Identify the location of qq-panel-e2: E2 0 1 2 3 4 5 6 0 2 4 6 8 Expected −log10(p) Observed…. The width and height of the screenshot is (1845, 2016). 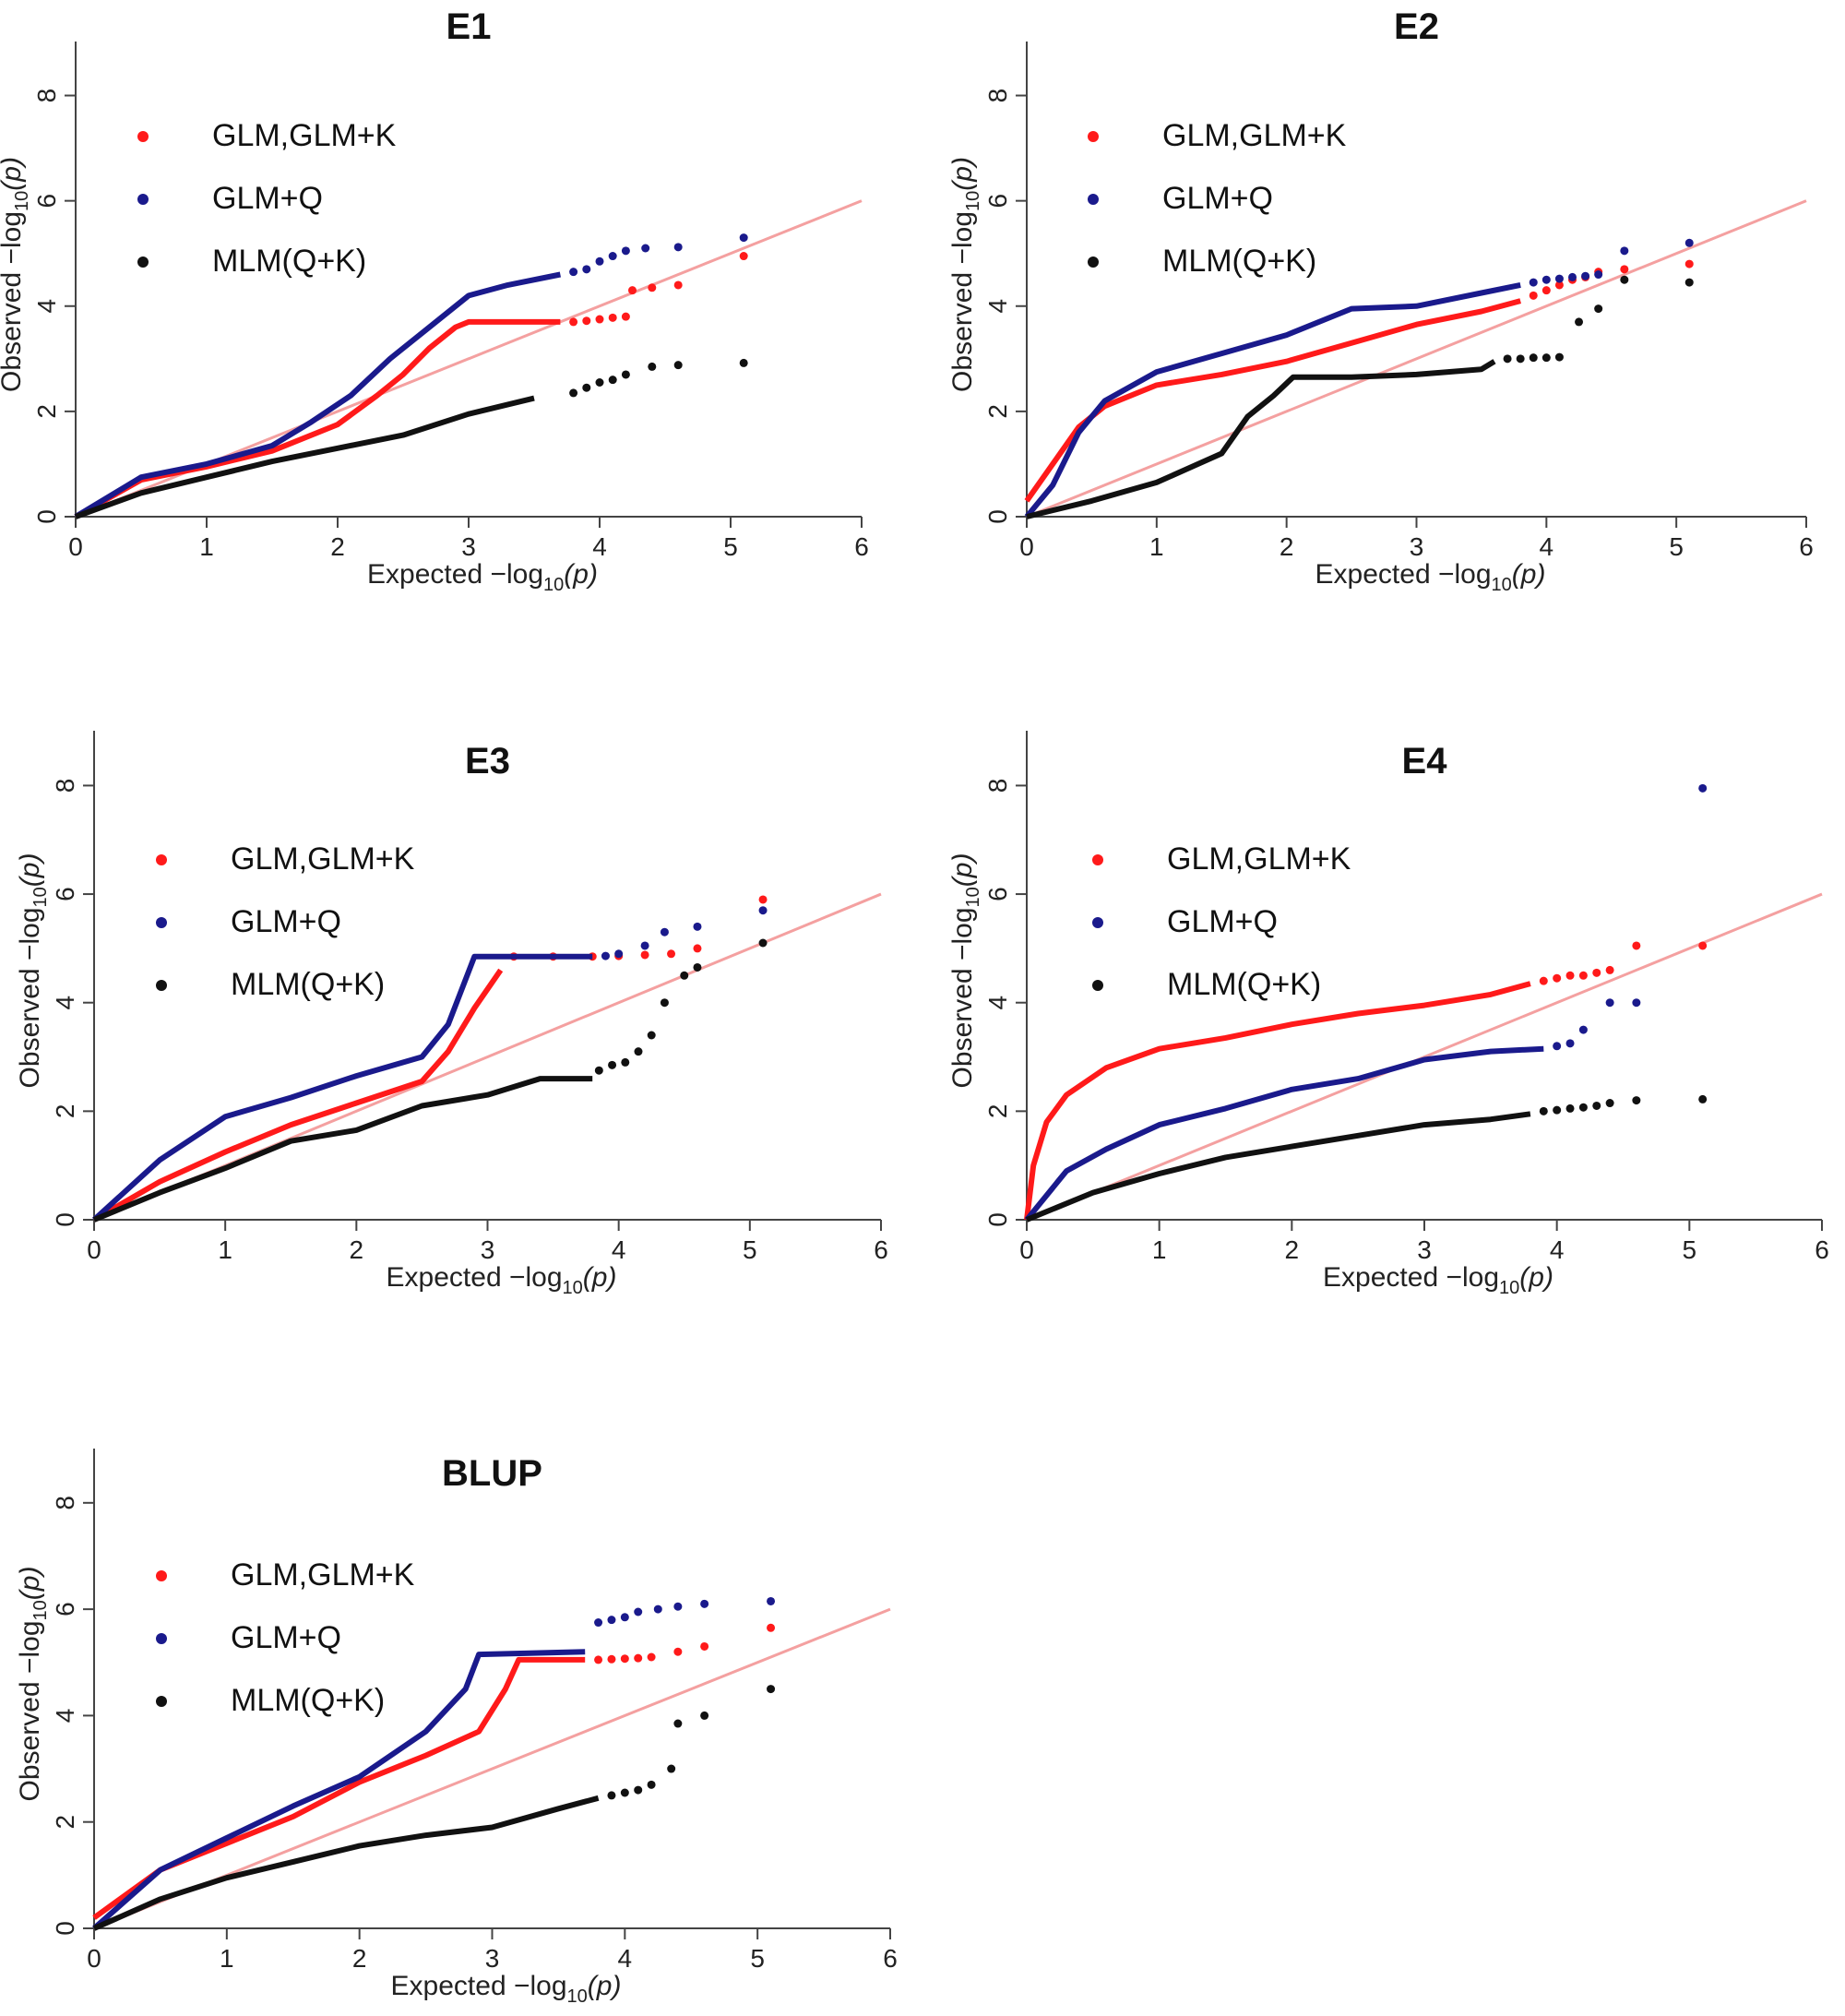
(1380, 300).